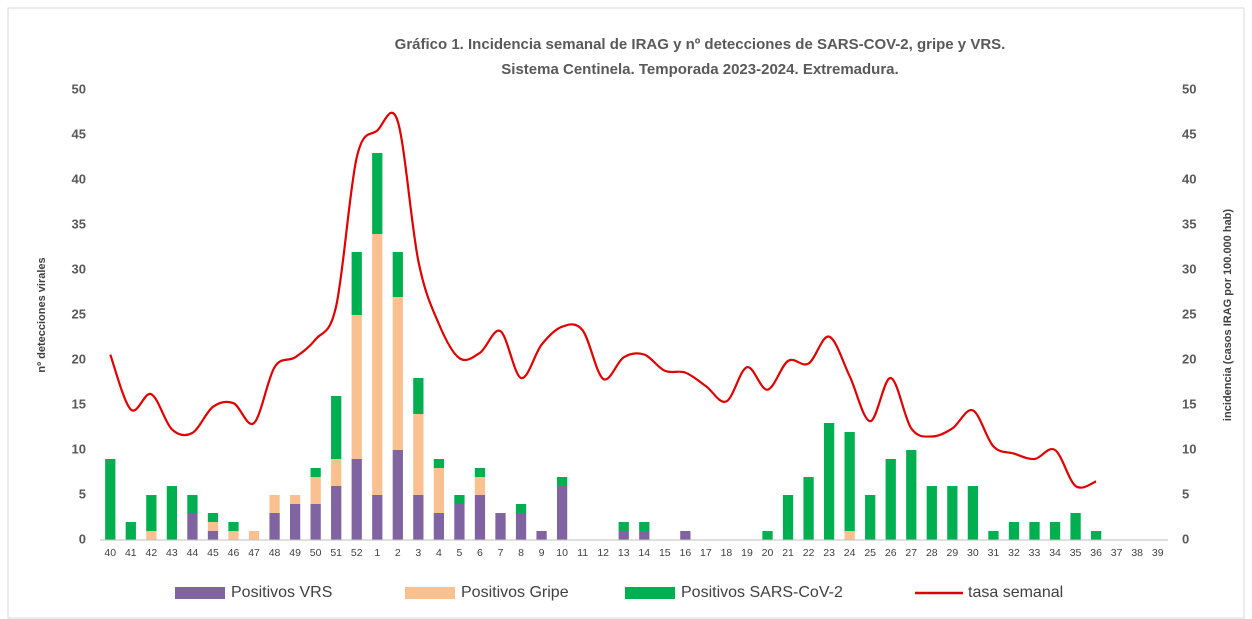 The height and width of the screenshot is (619, 1252). Describe the element at coordinates (79, 268) in the screenshot. I see `y-tick-label: 30` at that location.